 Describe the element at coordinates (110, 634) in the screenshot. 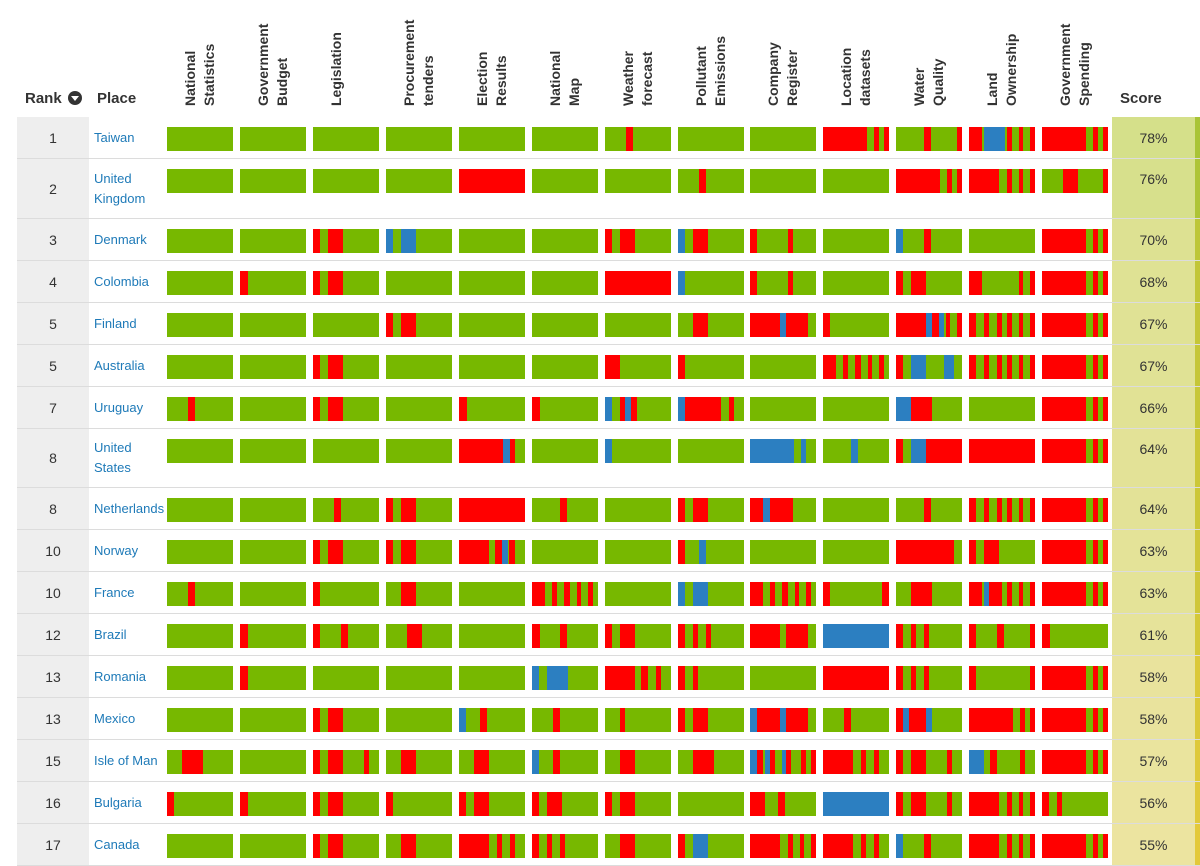

I see `place-link: Brazil` at that location.